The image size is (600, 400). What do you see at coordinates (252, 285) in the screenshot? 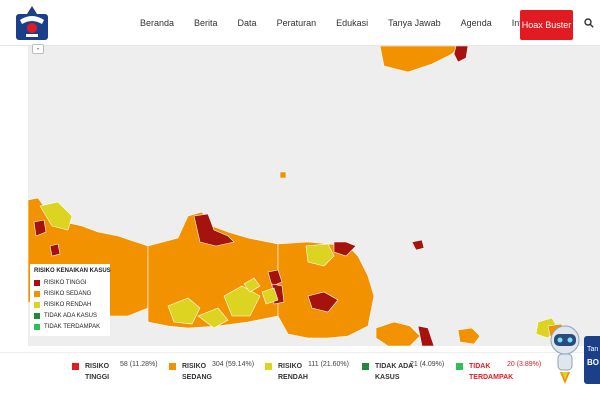
I see `region-central-java-low4` at bounding box center [252, 285].